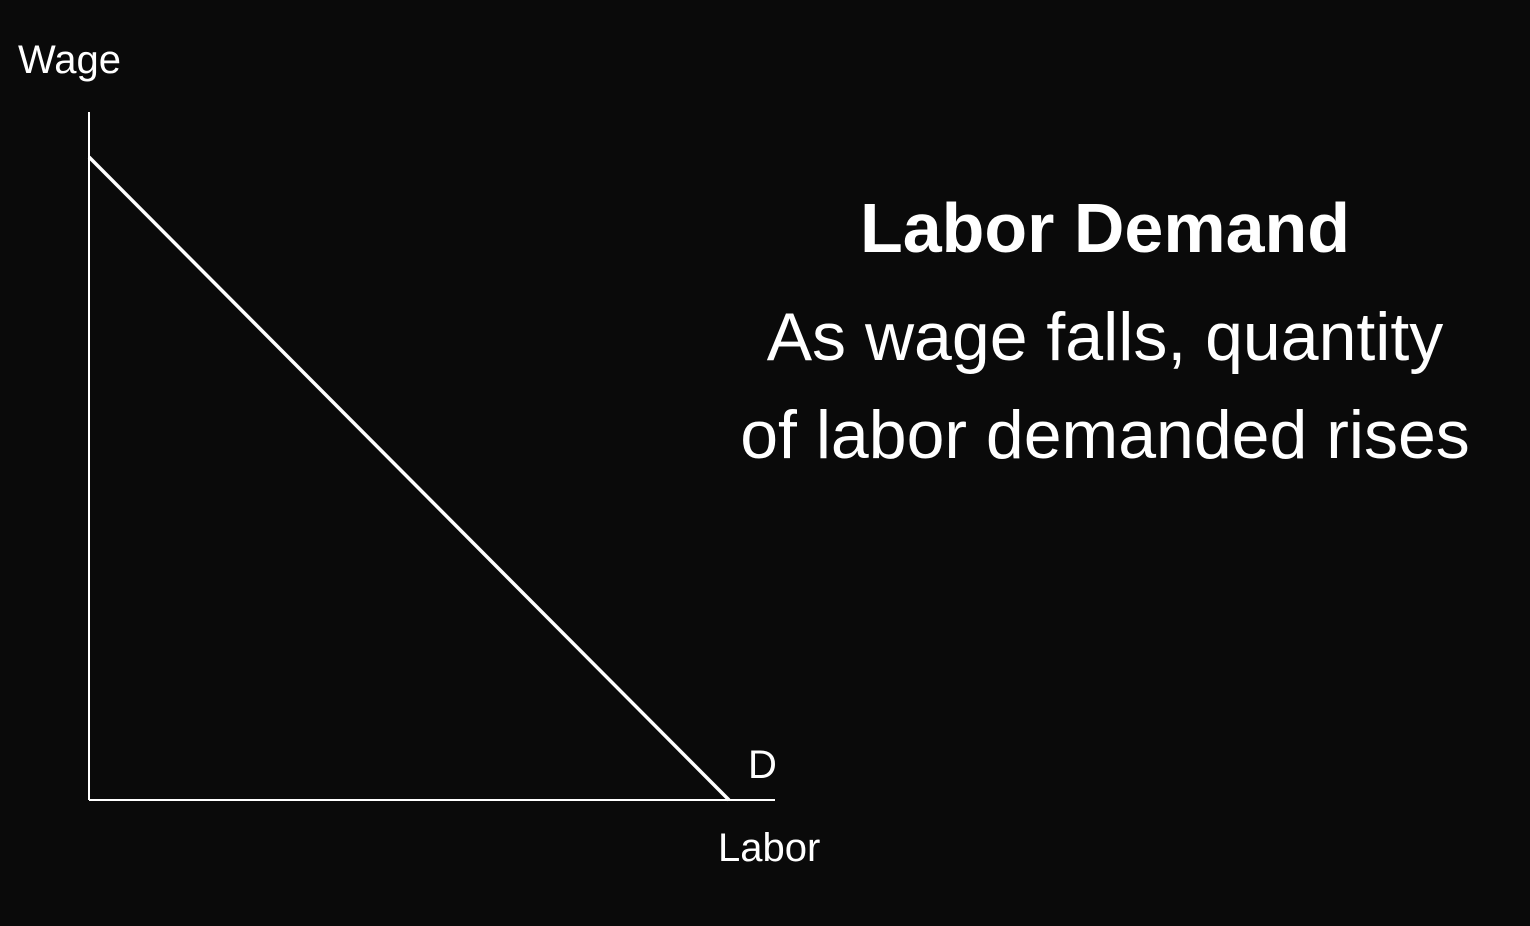 The image size is (1530, 926). I want to click on subtitle-line-2: of labor demanded rises, so click(1105, 435).